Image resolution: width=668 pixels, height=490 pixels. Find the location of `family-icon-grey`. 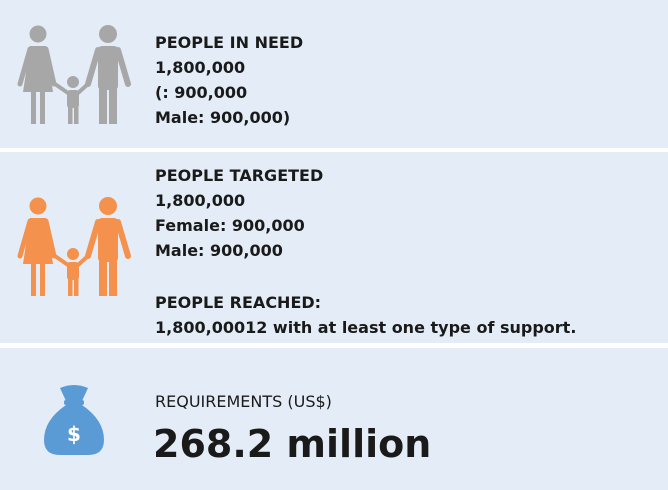

family-icon-grey is located at coordinates (74, 74).